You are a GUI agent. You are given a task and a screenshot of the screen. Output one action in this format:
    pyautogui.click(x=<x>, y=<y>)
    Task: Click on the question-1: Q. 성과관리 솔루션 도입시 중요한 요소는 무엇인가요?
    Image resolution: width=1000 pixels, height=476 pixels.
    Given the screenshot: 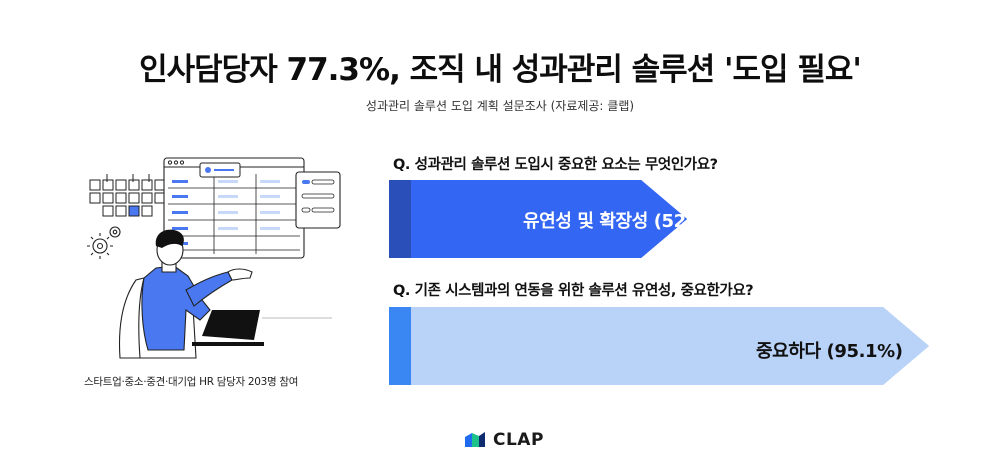 What is the action you would take?
    pyautogui.click(x=555, y=165)
    